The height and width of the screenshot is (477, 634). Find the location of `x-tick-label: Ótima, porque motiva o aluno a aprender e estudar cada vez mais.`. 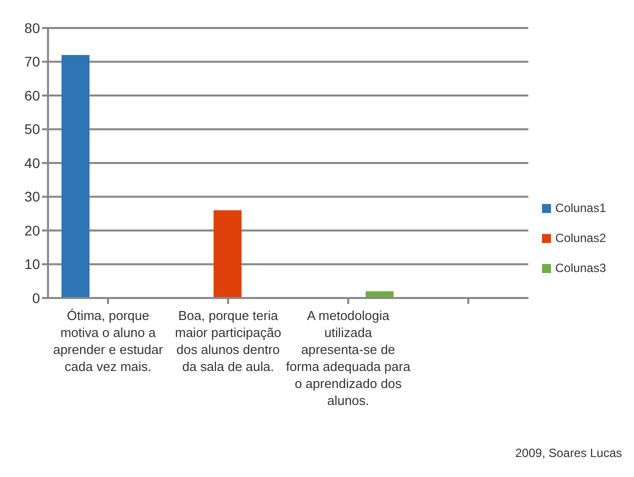

x-tick-label: Ótima, porque motiva o aluno a aprender e estudar cada vez mais. is located at coordinates (108, 341).